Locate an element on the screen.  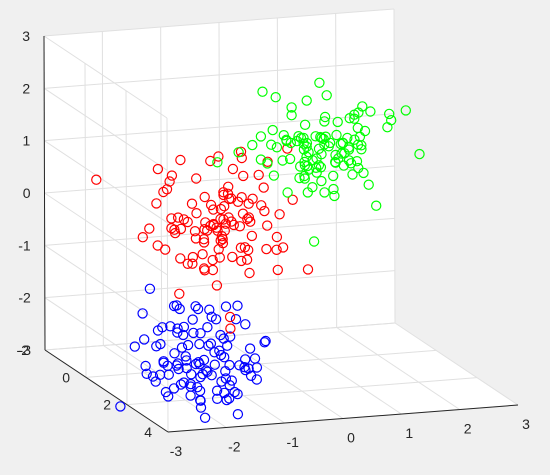
x-tick-label: 1 is located at coordinates (409, 433).